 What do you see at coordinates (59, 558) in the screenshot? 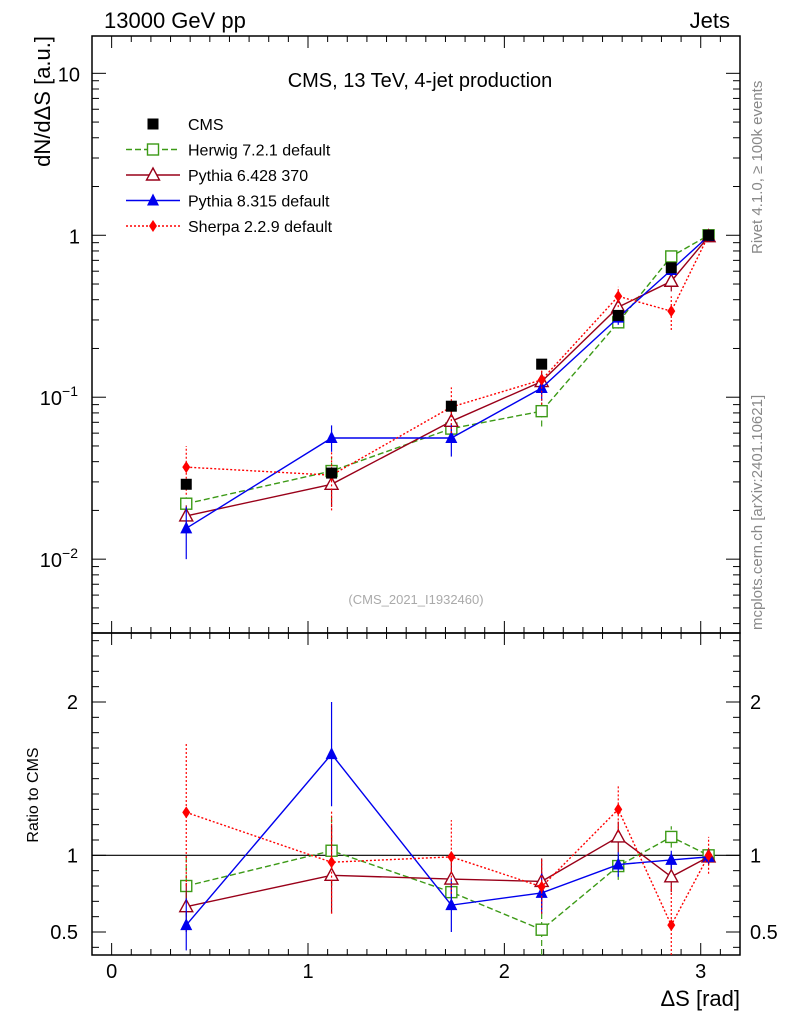
I see `main-ytick-label: 10⁻²` at bounding box center [59, 558].